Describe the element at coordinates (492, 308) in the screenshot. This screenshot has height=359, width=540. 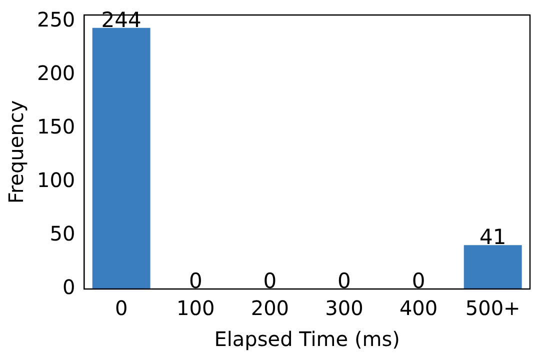
I see `x-tick-label: 500+` at that location.